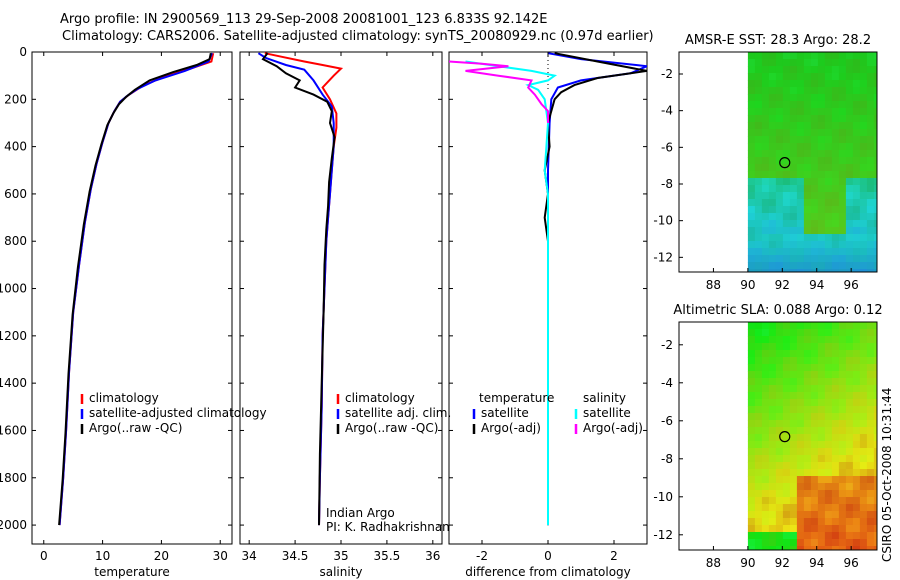  I want to click on difference-legend-salinity-0-label: satellite, so click(607, 413).